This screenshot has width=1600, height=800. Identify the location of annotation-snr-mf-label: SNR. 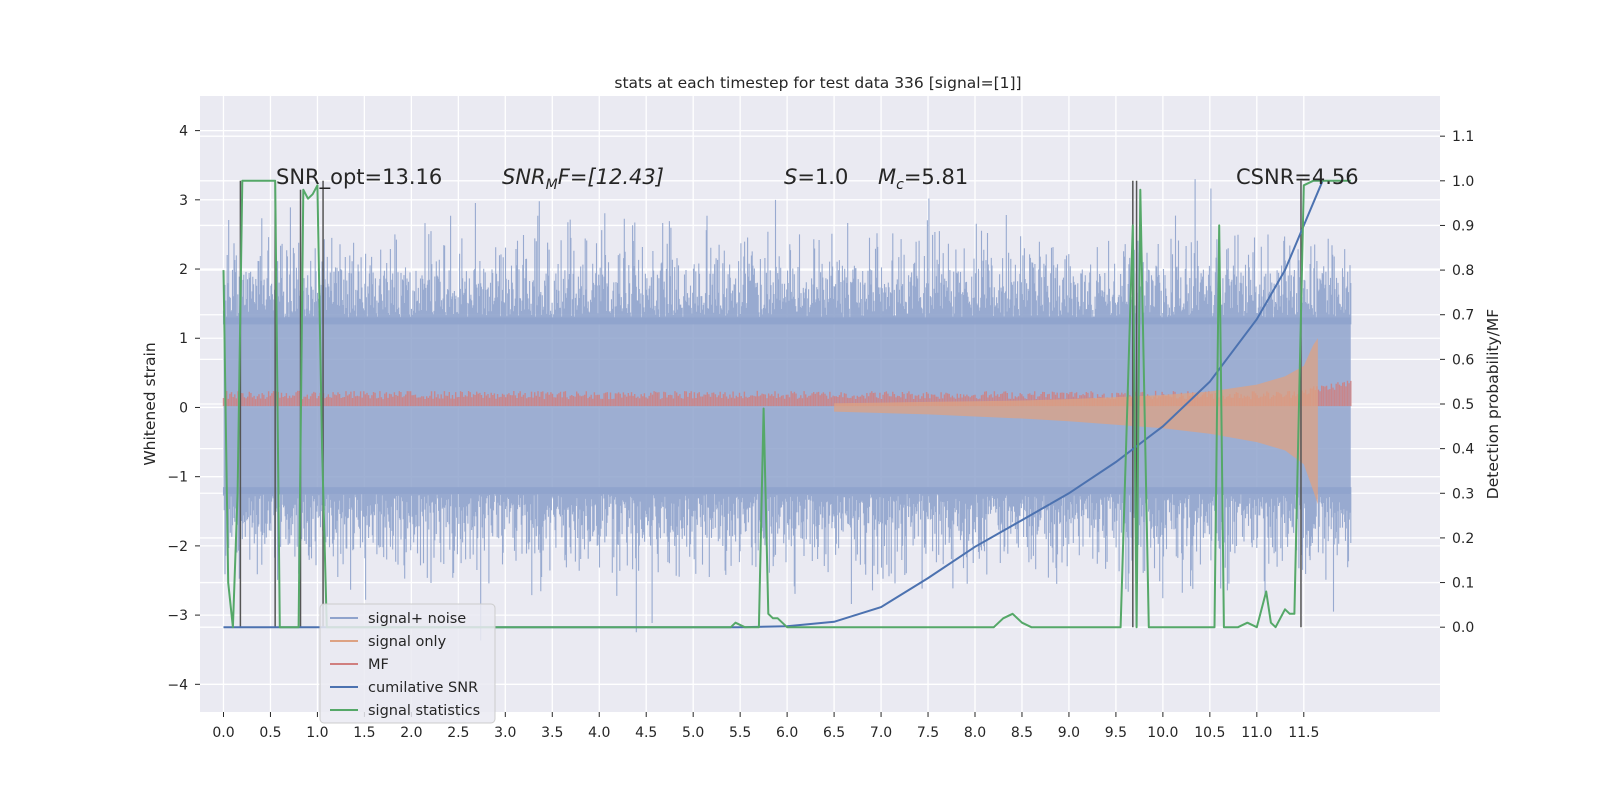
(524, 177).